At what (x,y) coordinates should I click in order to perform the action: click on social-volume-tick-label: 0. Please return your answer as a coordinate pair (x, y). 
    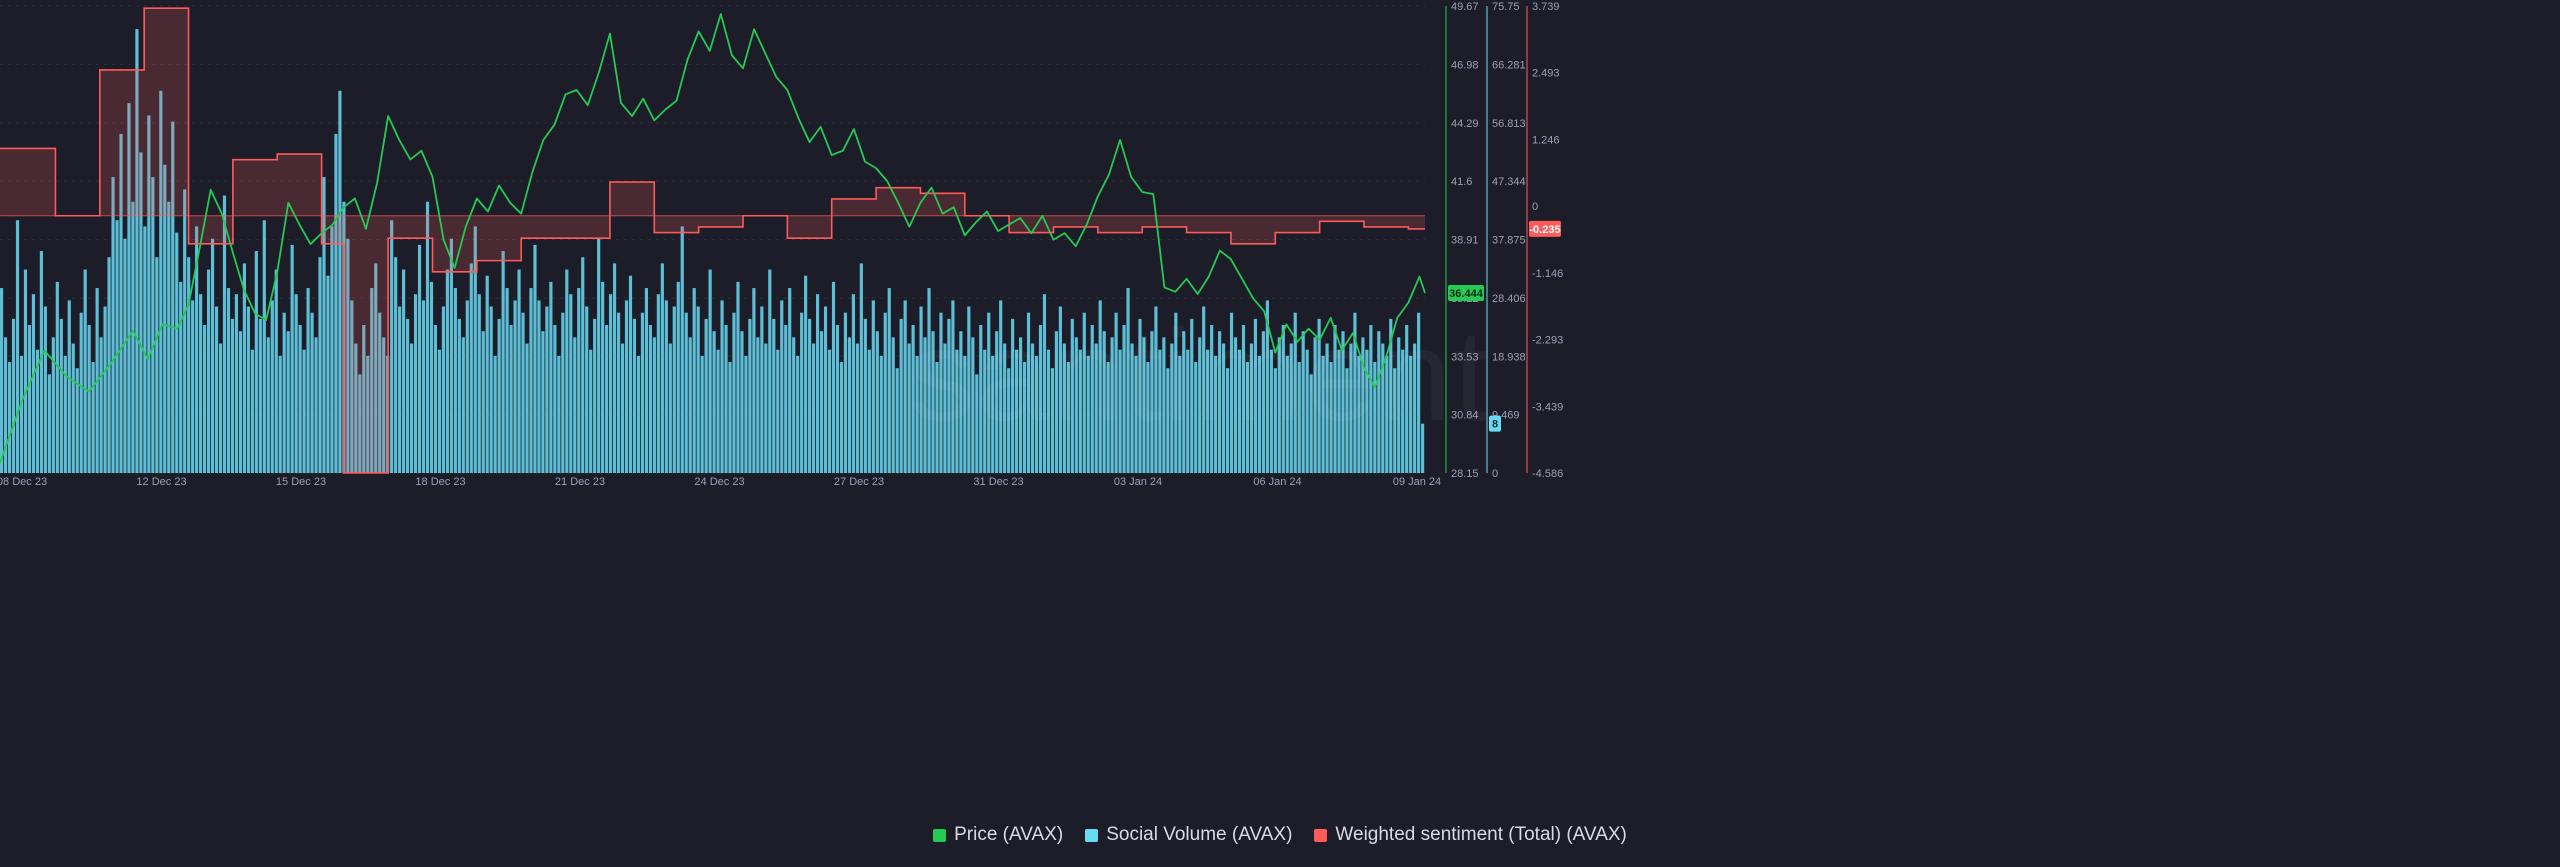
    Looking at the image, I should click on (1495, 474).